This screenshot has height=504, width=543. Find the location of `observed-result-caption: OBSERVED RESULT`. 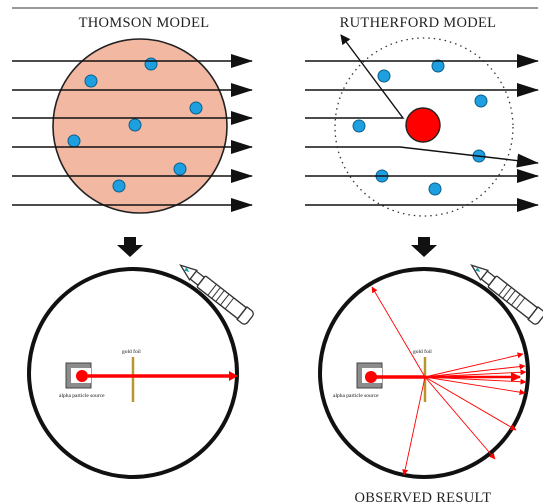

observed-result-caption: OBSERVED RESULT is located at coordinates (423, 497).